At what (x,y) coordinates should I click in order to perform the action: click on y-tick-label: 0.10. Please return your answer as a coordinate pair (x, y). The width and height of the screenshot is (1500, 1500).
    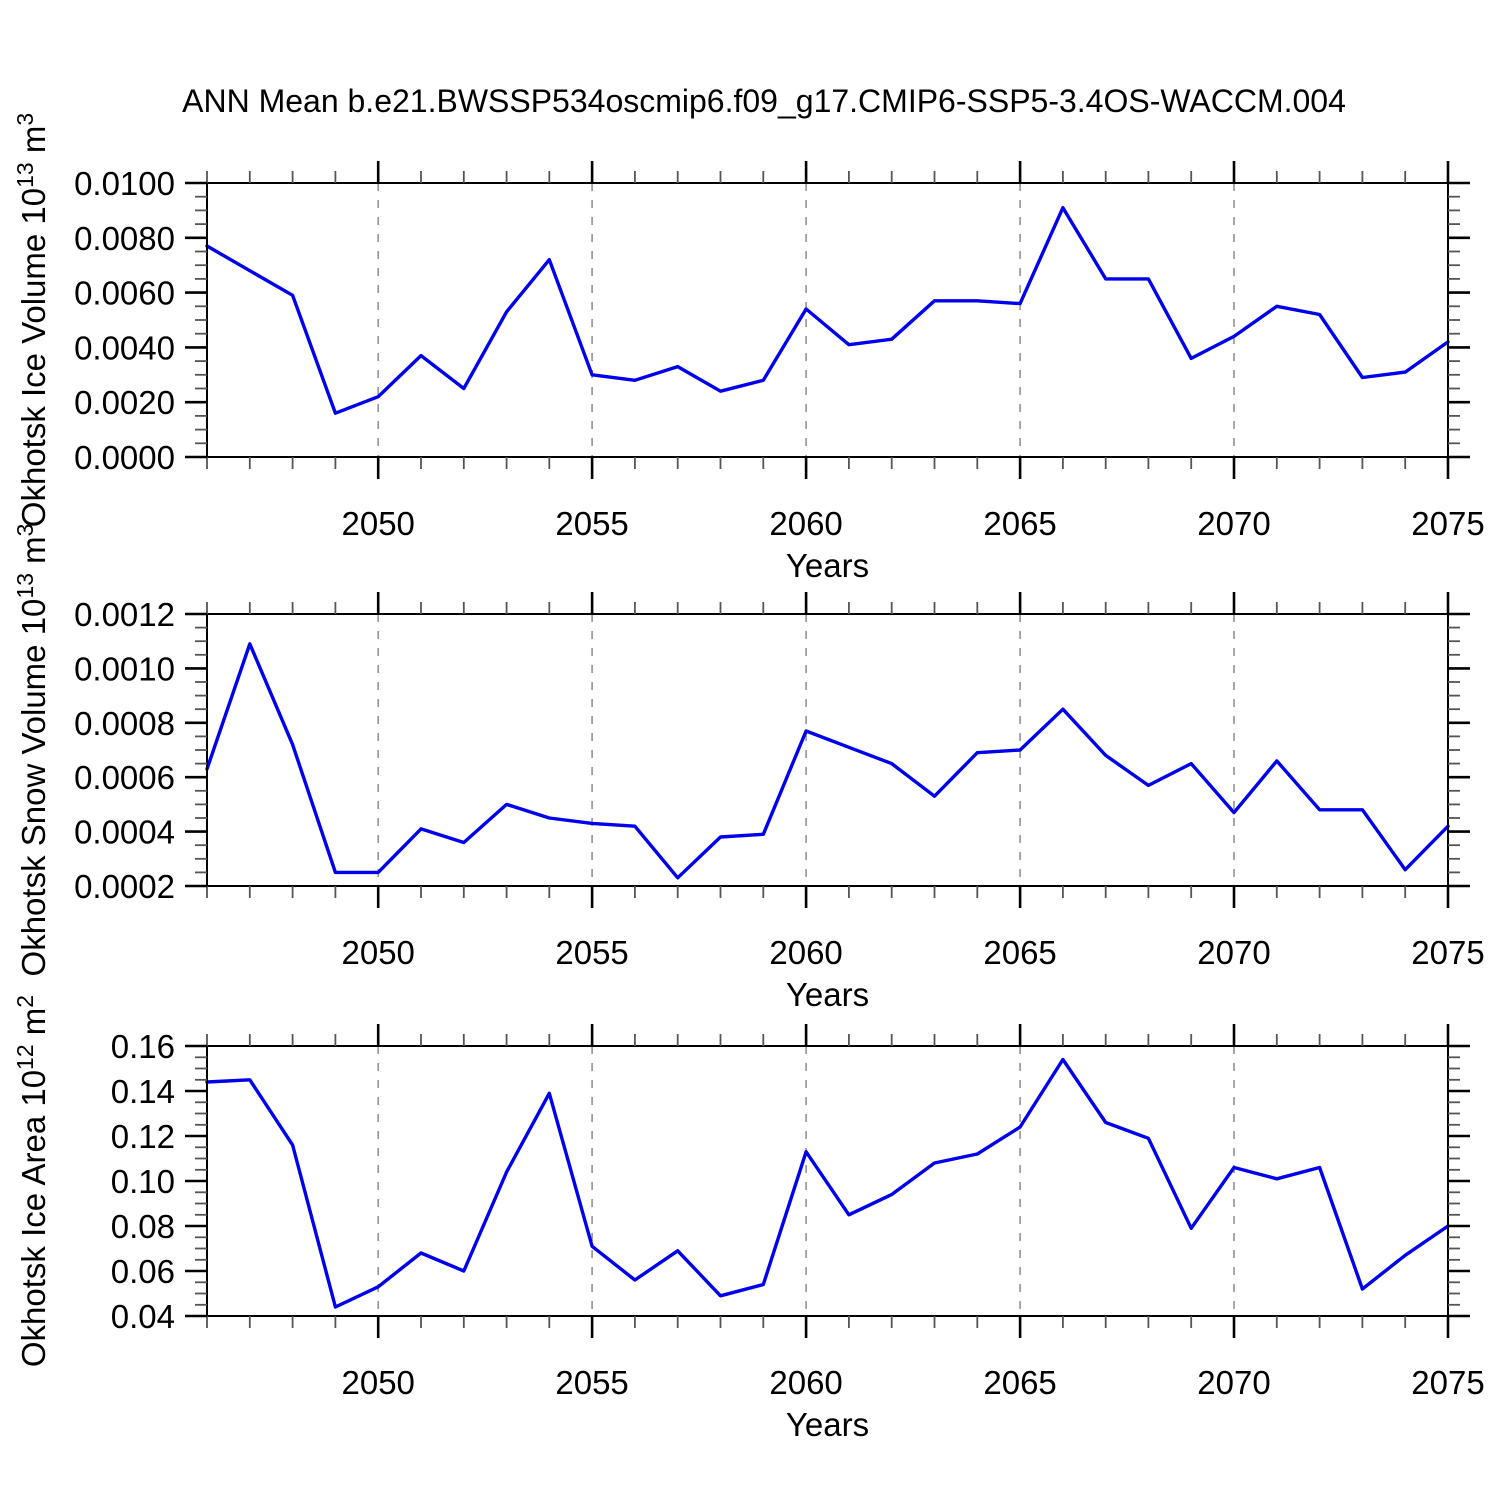
    Looking at the image, I should click on (143, 1181).